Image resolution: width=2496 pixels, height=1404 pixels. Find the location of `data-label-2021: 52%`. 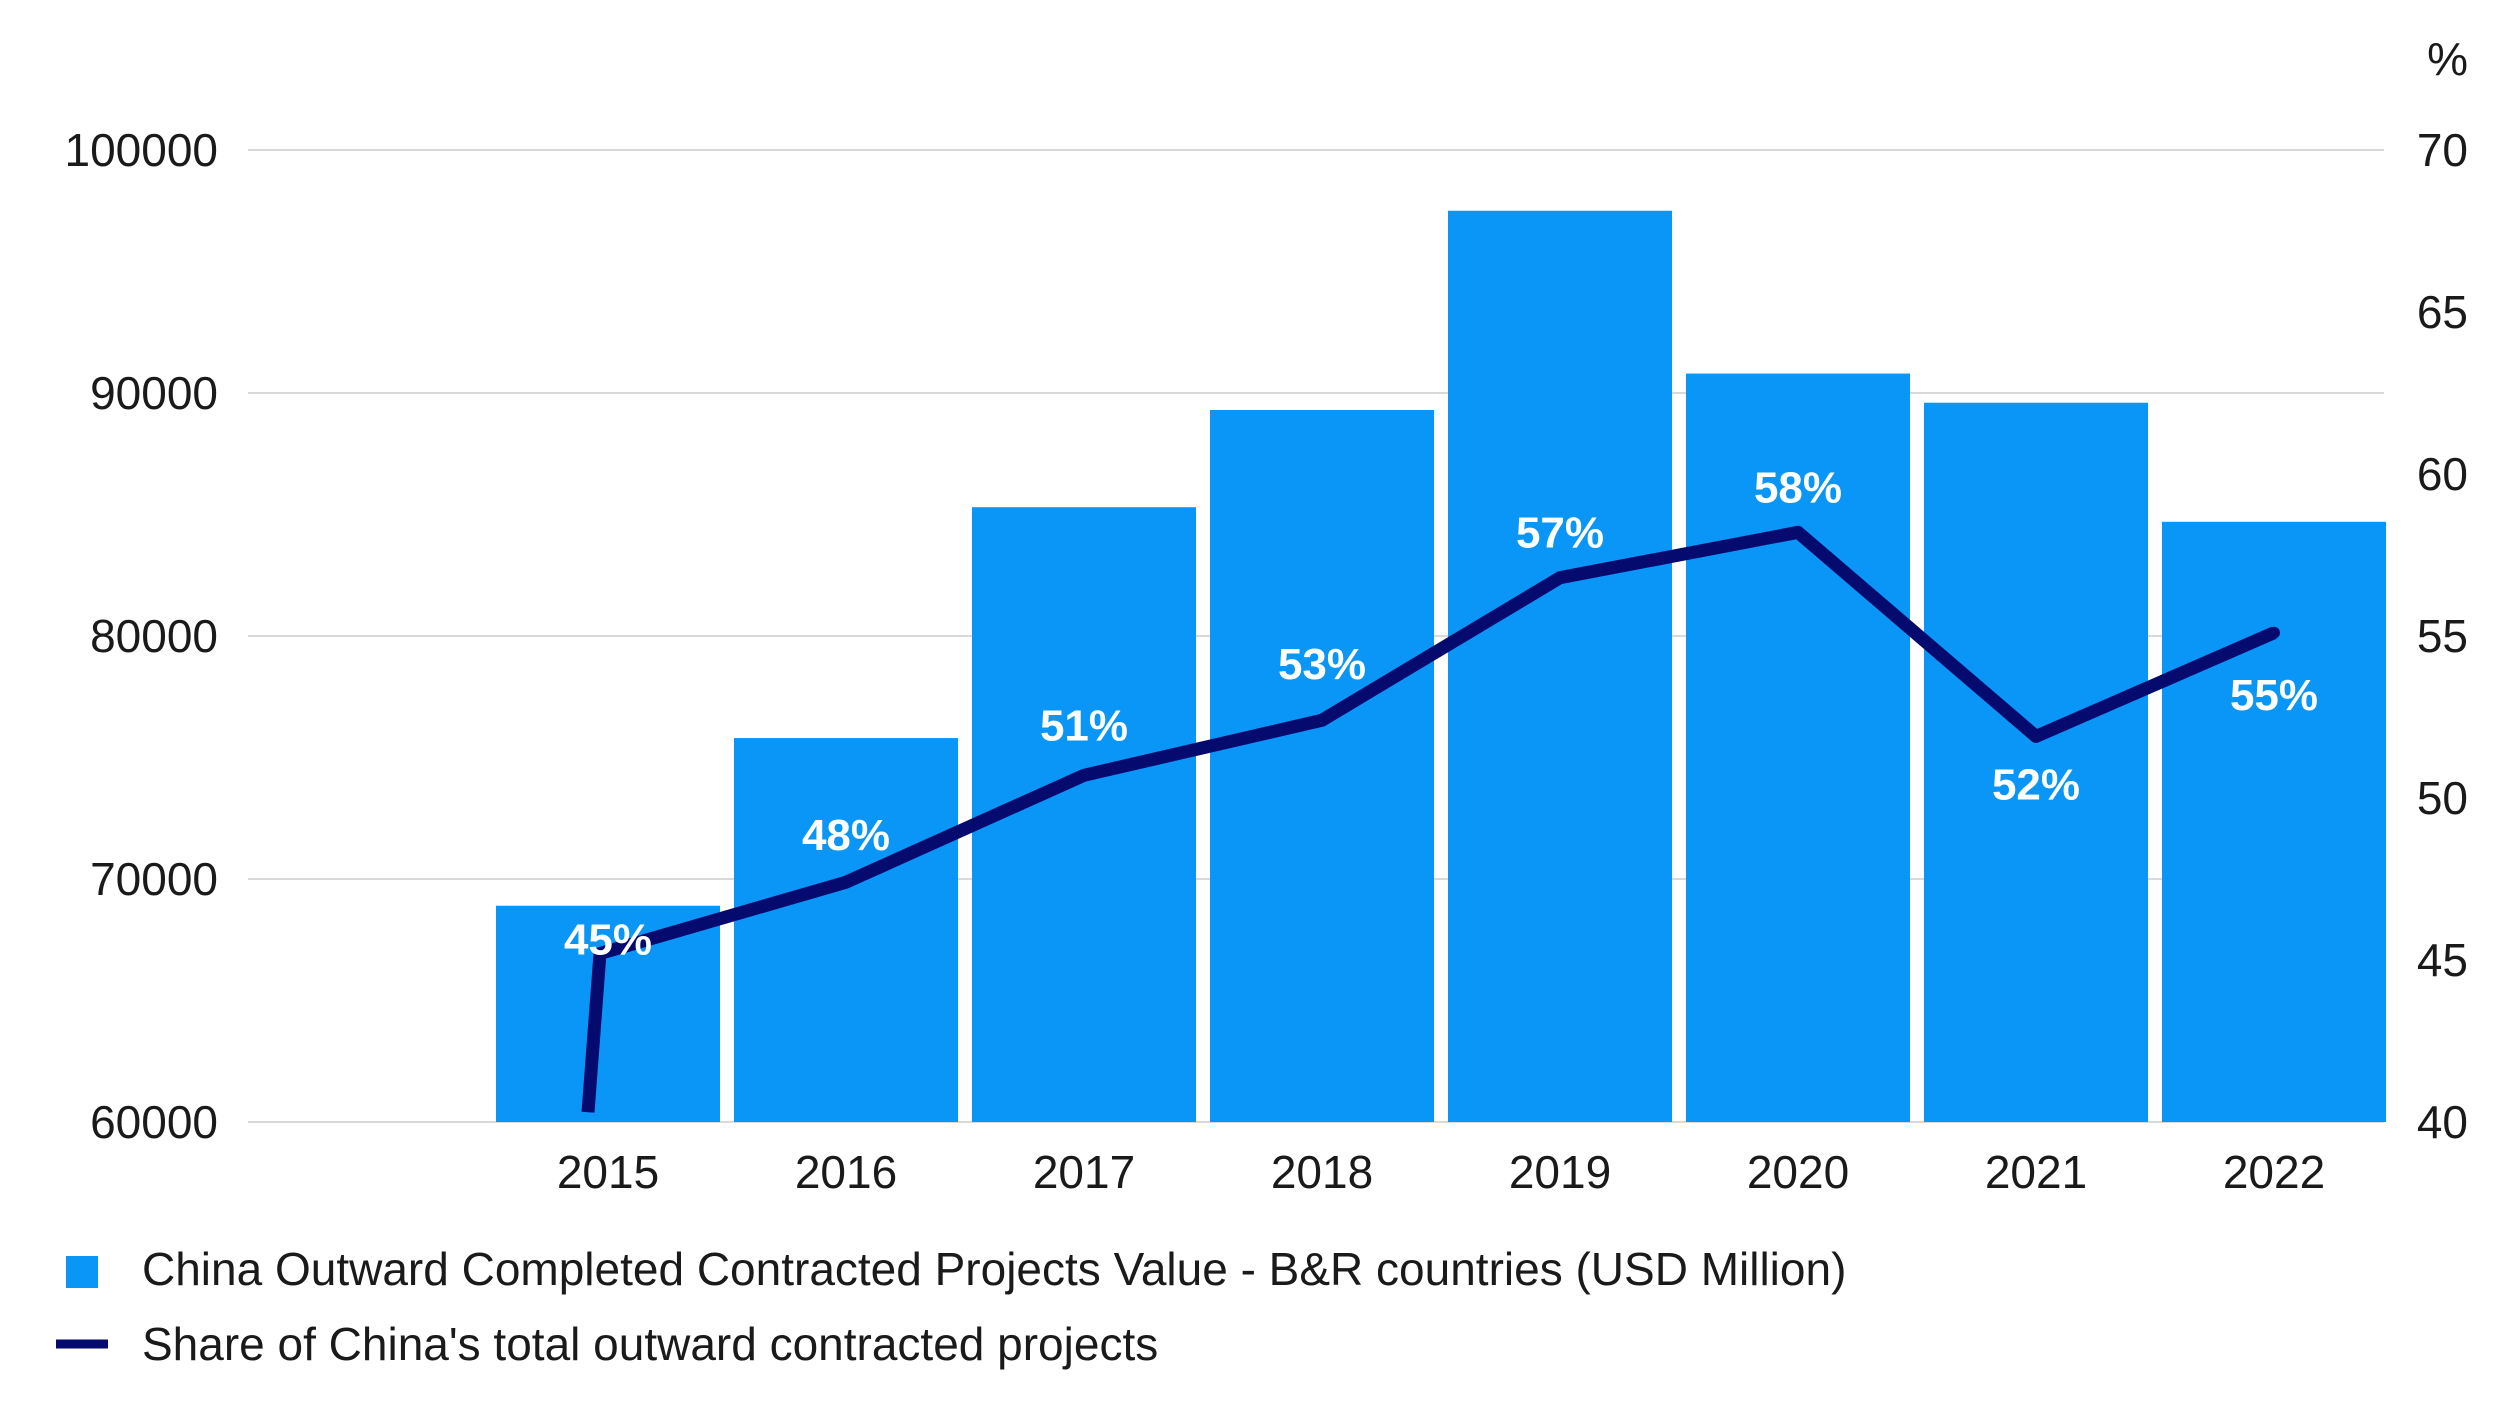

data-label-2021: 52% is located at coordinates (2036, 784).